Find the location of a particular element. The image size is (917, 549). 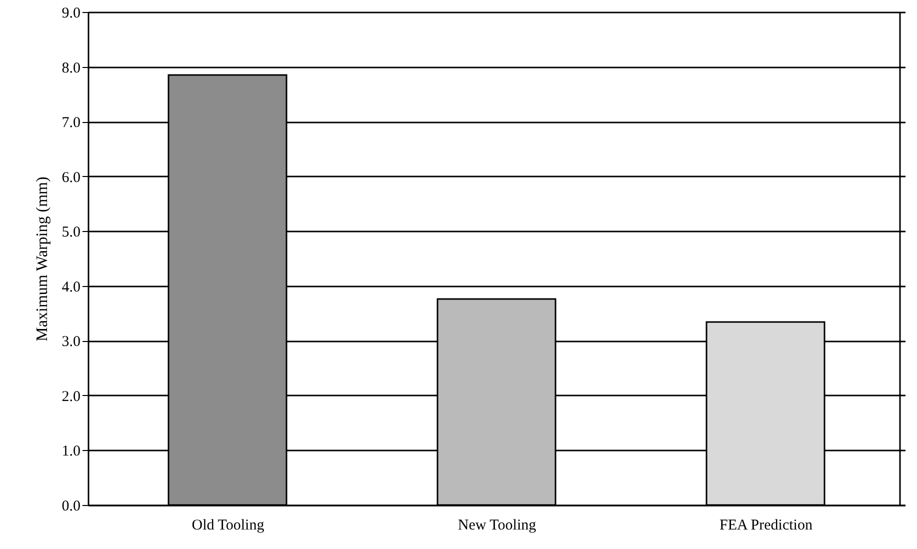

y-tick-label: 5.0 is located at coordinates (71, 232).